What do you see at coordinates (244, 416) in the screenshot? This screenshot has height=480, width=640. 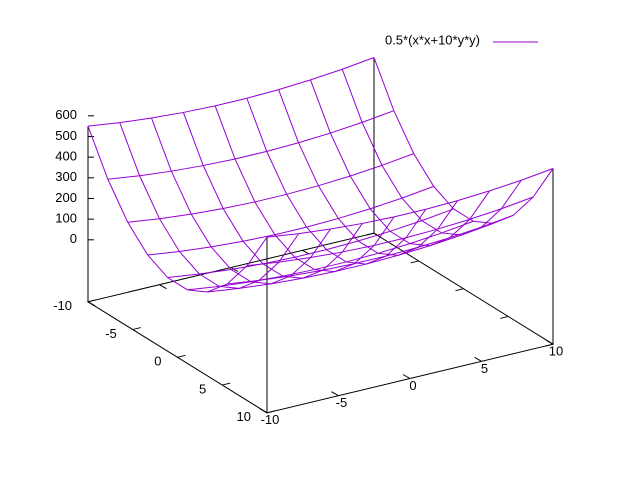 I see `y-tick-label: 10` at bounding box center [244, 416].